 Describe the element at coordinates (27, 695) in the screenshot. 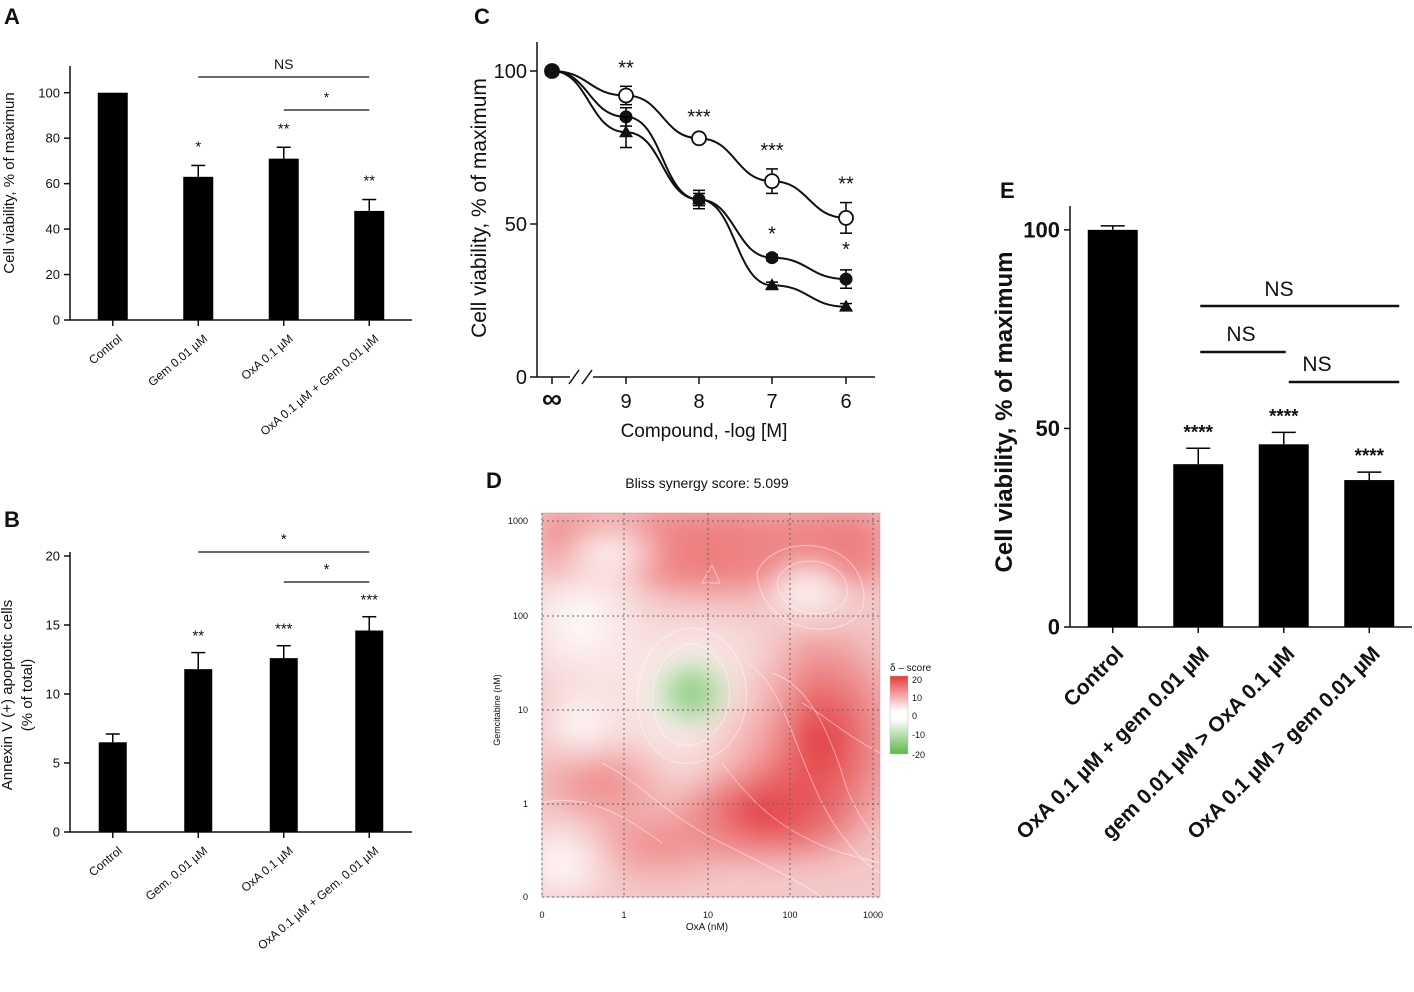

I see `panel-b-ylabel-2: (% of total)` at that location.